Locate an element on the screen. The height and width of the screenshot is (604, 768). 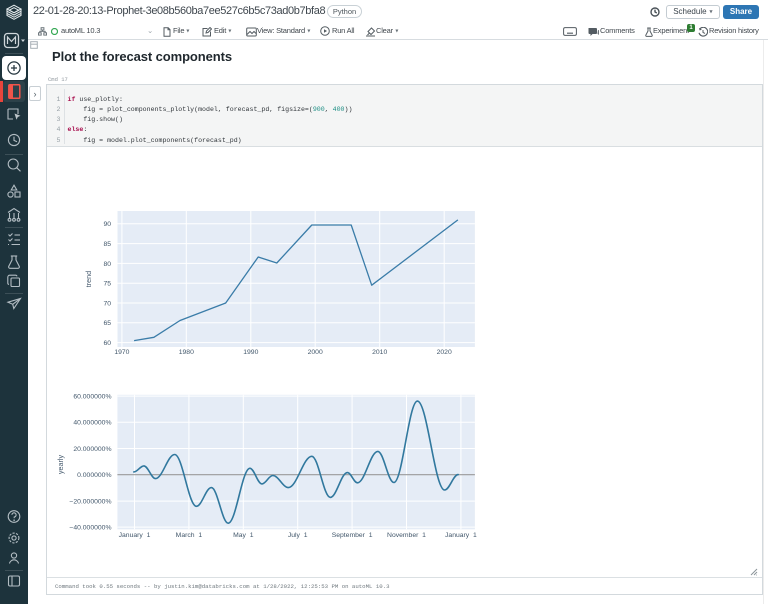
svg-text: 1990 is located at coordinates (250, 352).